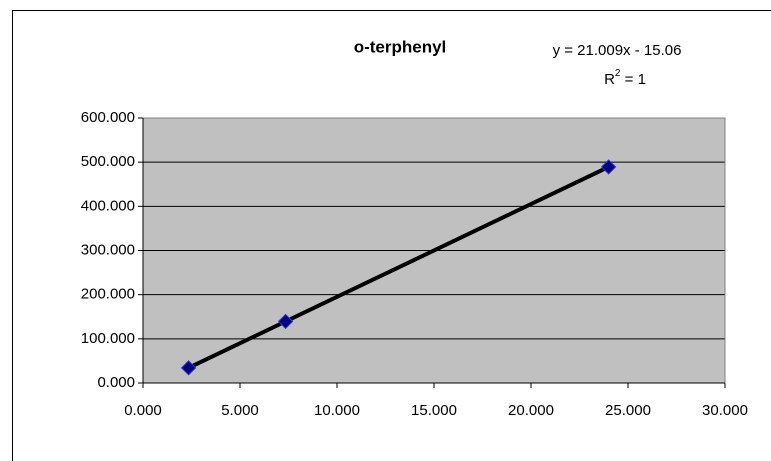 The width and height of the screenshot is (771, 461). What do you see at coordinates (108, 205) in the screenshot?
I see `y-tick-label: 400.000` at bounding box center [108, 205].